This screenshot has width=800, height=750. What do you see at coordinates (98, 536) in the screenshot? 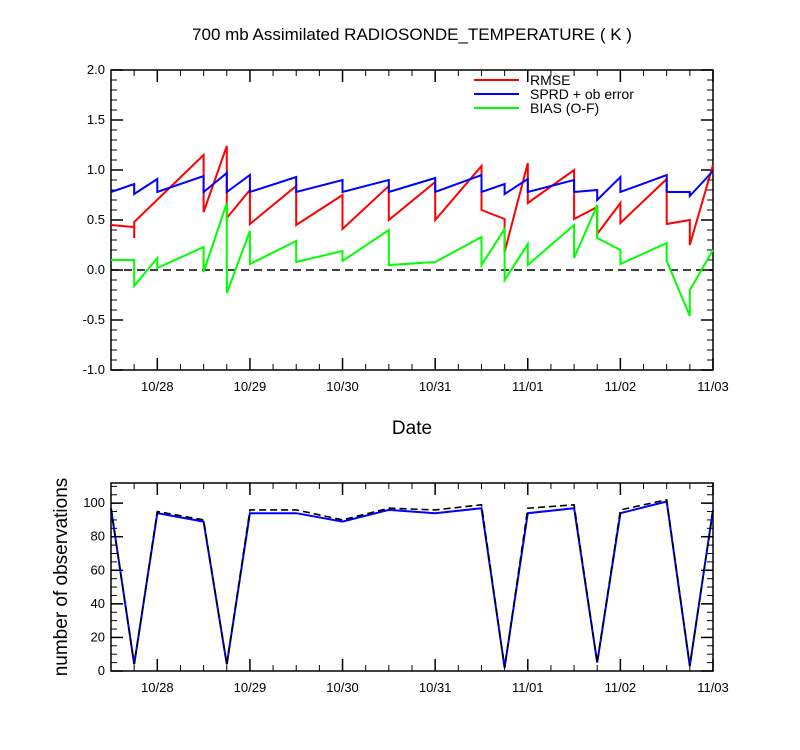
I see `y-tick-label: 80` at bounding box center [98, 536].